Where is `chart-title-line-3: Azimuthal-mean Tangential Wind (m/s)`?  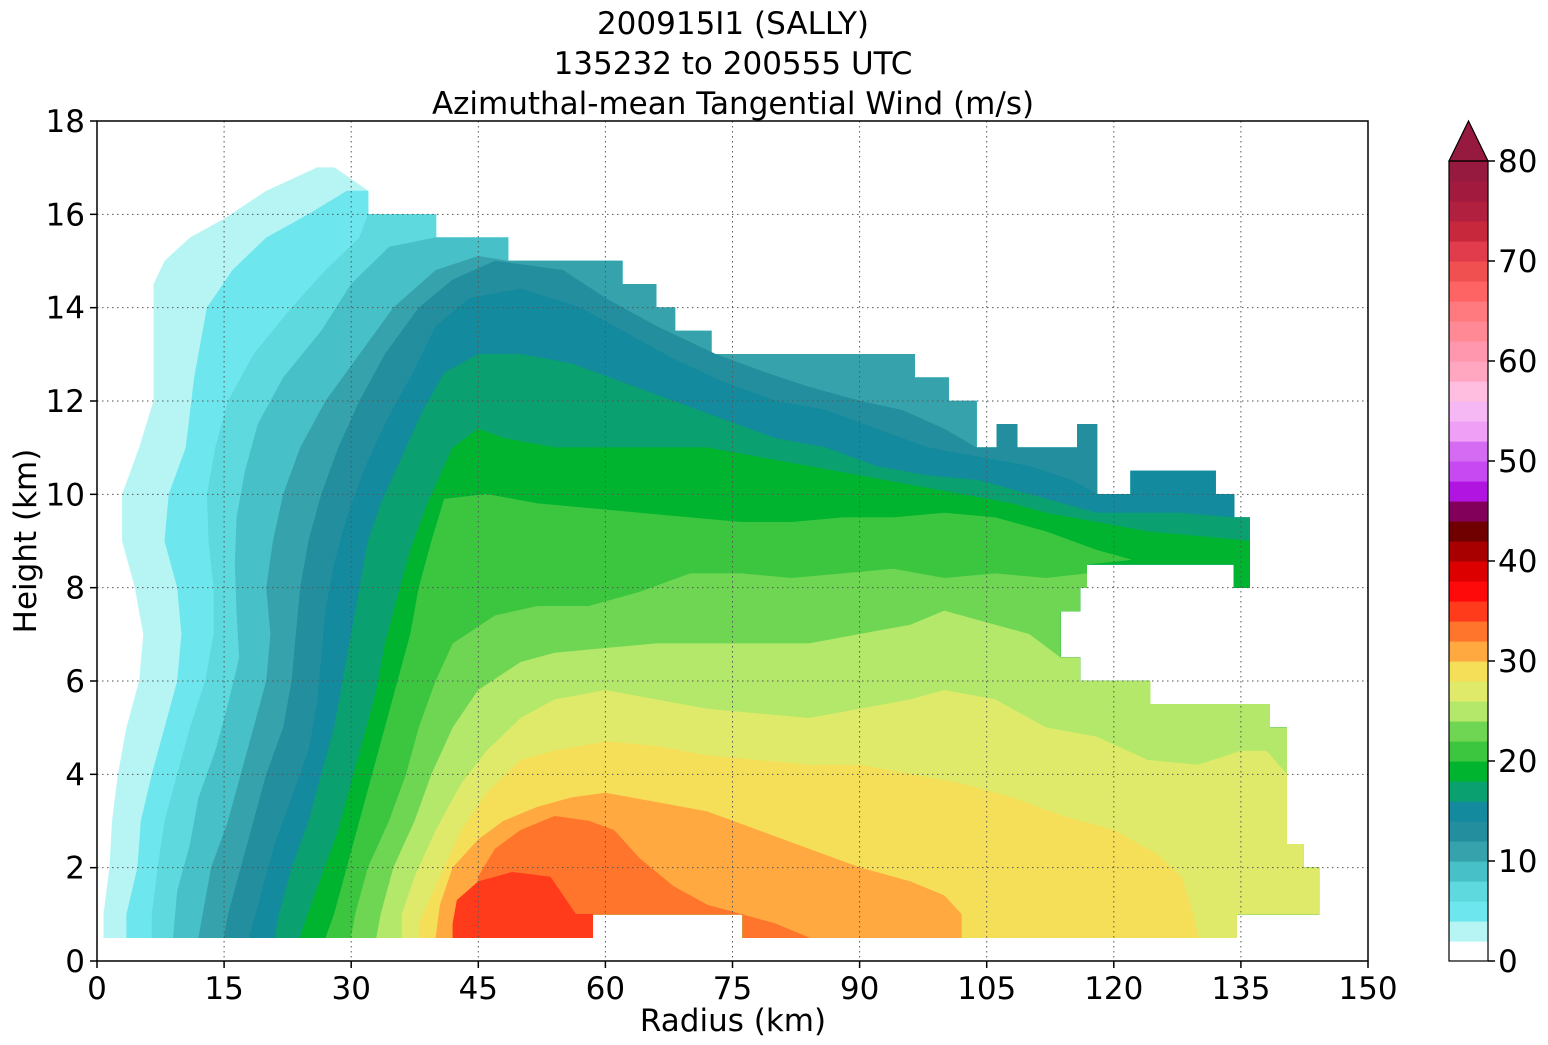 chart-title-line-3: Azimuthal-mean Tangential Wind (m/s) is located at coordinates (733, 104).